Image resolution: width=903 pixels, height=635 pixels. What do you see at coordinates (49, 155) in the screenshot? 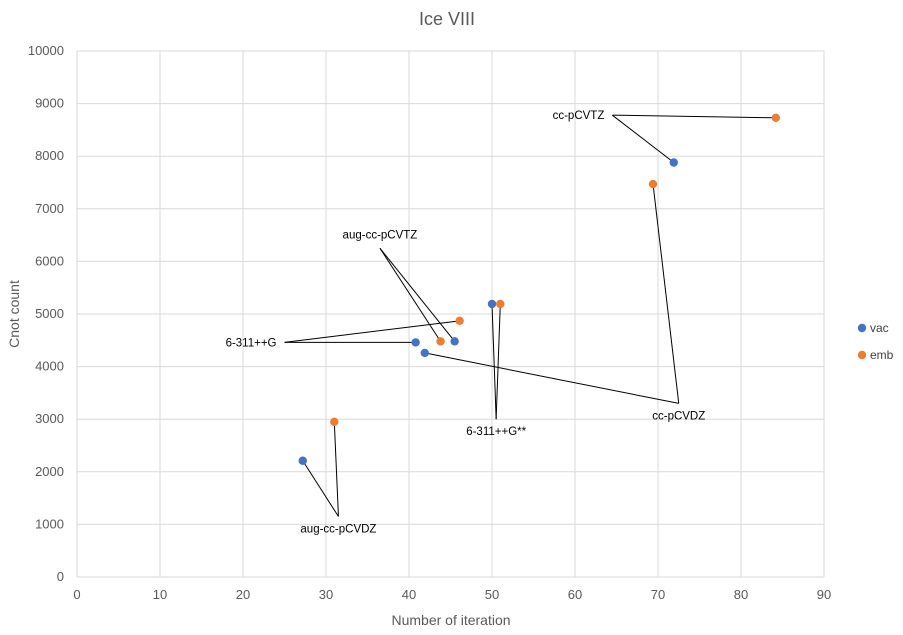
I see `y-tick-label: 8000` at bounding box center [49, 155].